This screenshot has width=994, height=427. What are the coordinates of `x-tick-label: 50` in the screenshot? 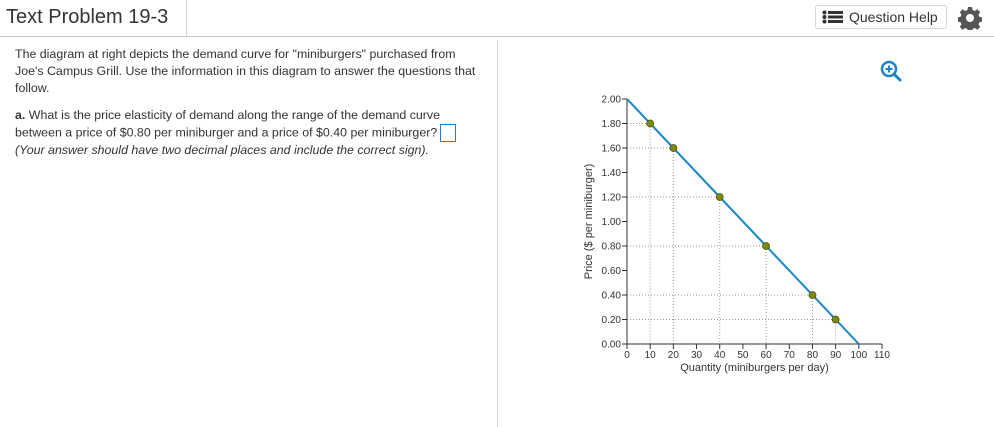 It's located at (743, 355).